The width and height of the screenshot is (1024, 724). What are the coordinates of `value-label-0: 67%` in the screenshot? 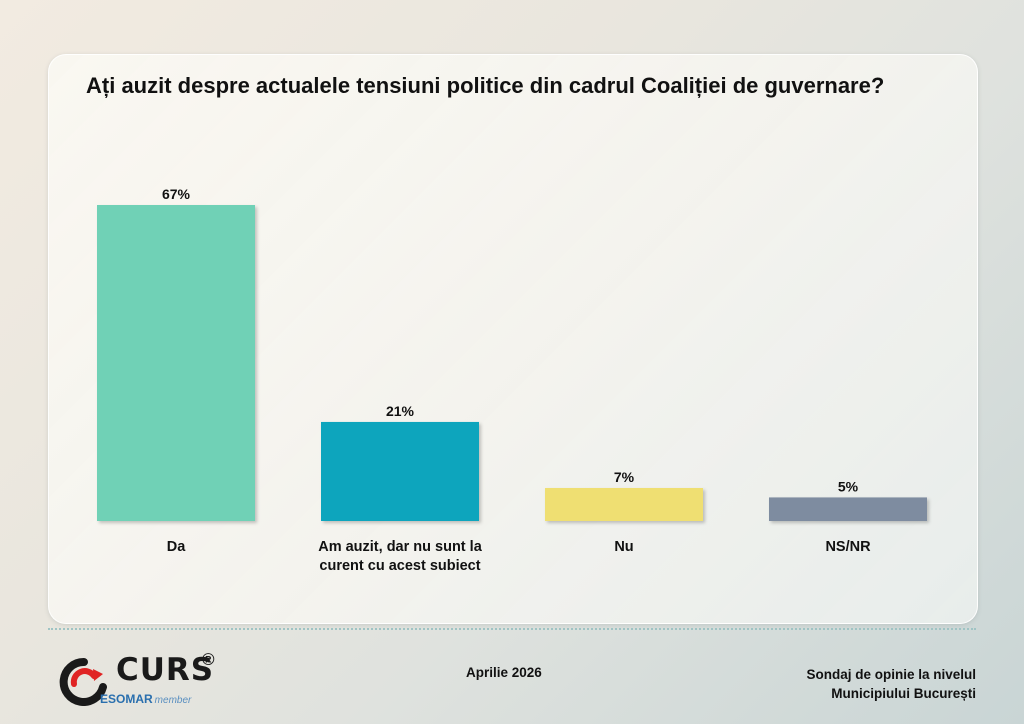 It's located at (176, 194).